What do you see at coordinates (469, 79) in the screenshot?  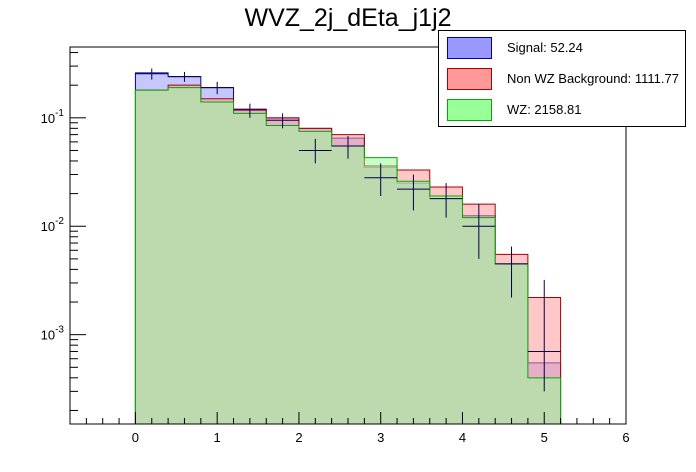 I see `legend-swatch-non-wz-background` at bounding box center [469, 79].